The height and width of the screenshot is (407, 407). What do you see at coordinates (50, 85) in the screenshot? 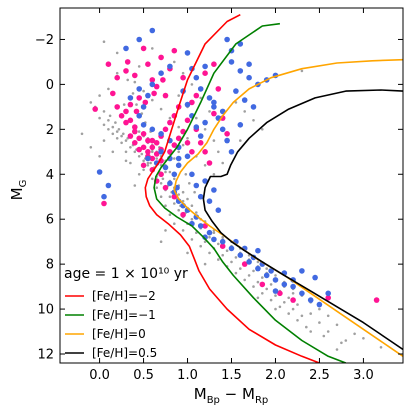
I see `y-tick-label: 0` at bounding box center [50, 85].